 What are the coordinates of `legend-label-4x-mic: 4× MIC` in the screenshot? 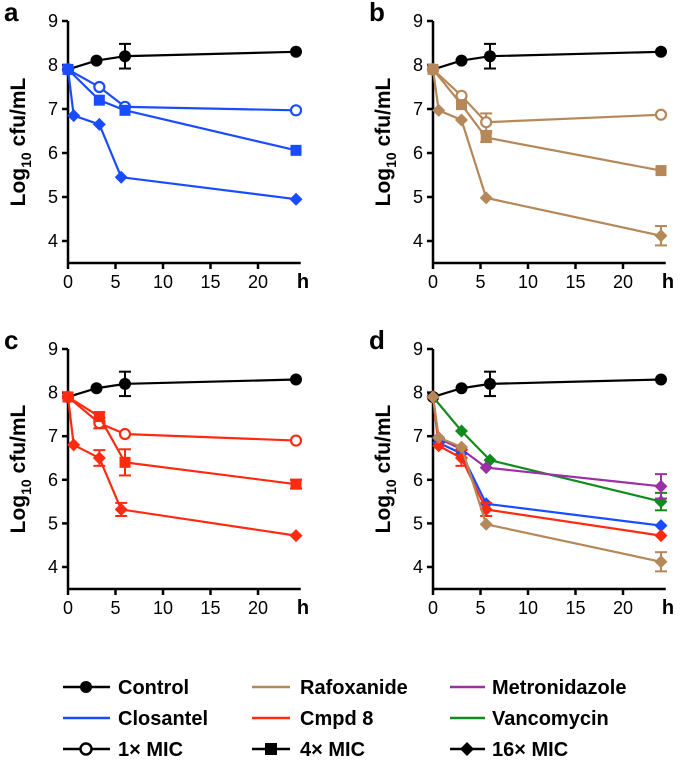 It's located at (332, 750).